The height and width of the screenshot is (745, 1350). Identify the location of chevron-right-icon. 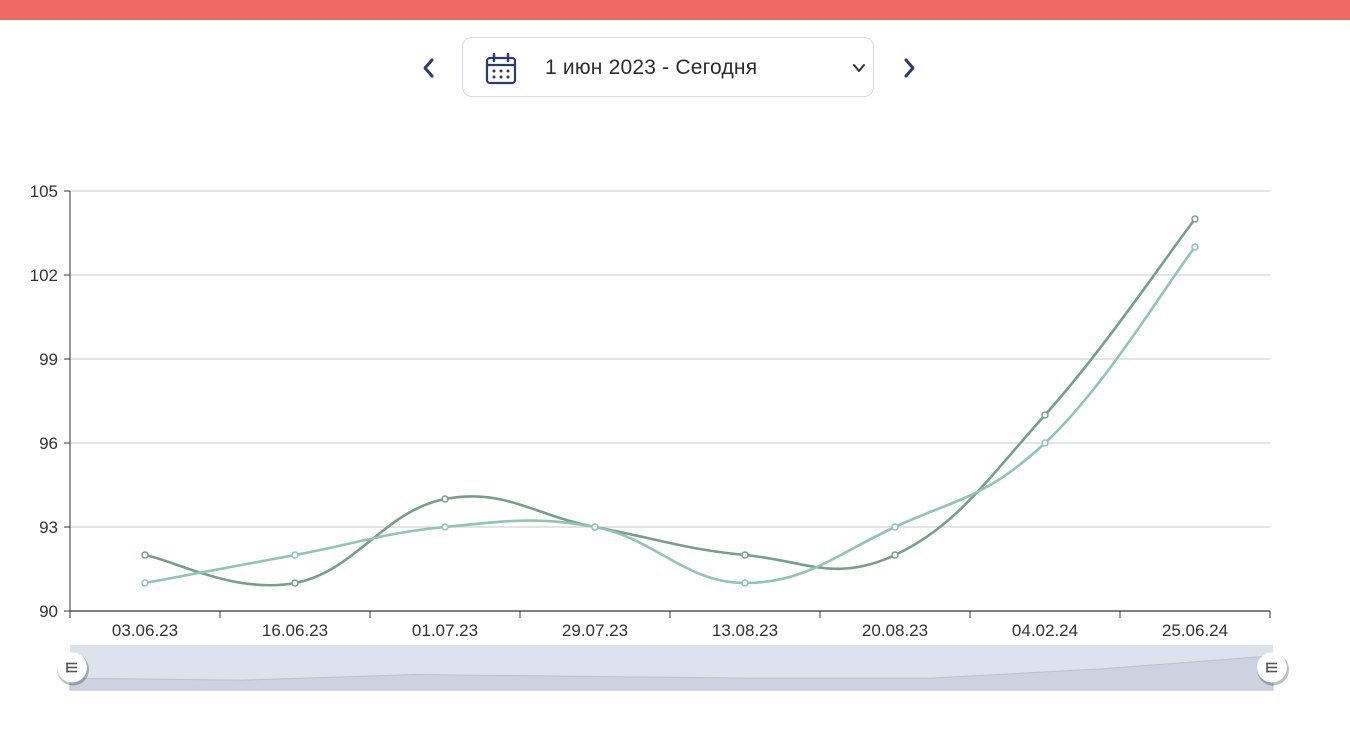
(909, 68).